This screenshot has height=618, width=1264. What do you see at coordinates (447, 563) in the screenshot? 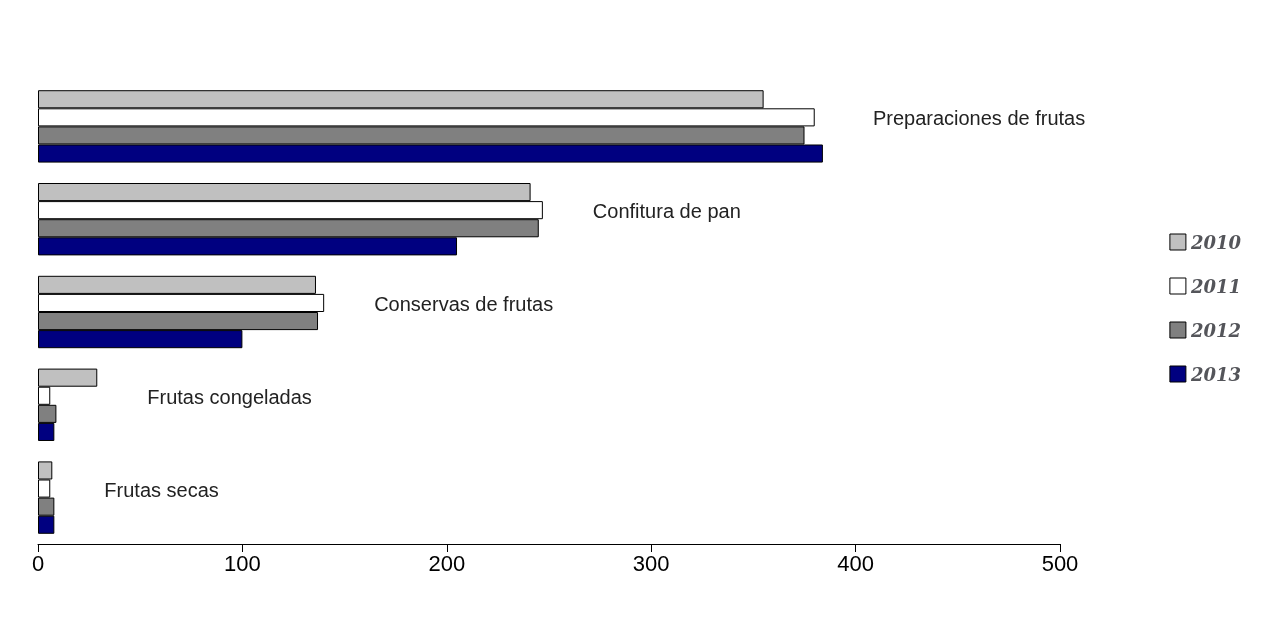
I see `x-tick-label: 200` at bounding box center [447, 563].